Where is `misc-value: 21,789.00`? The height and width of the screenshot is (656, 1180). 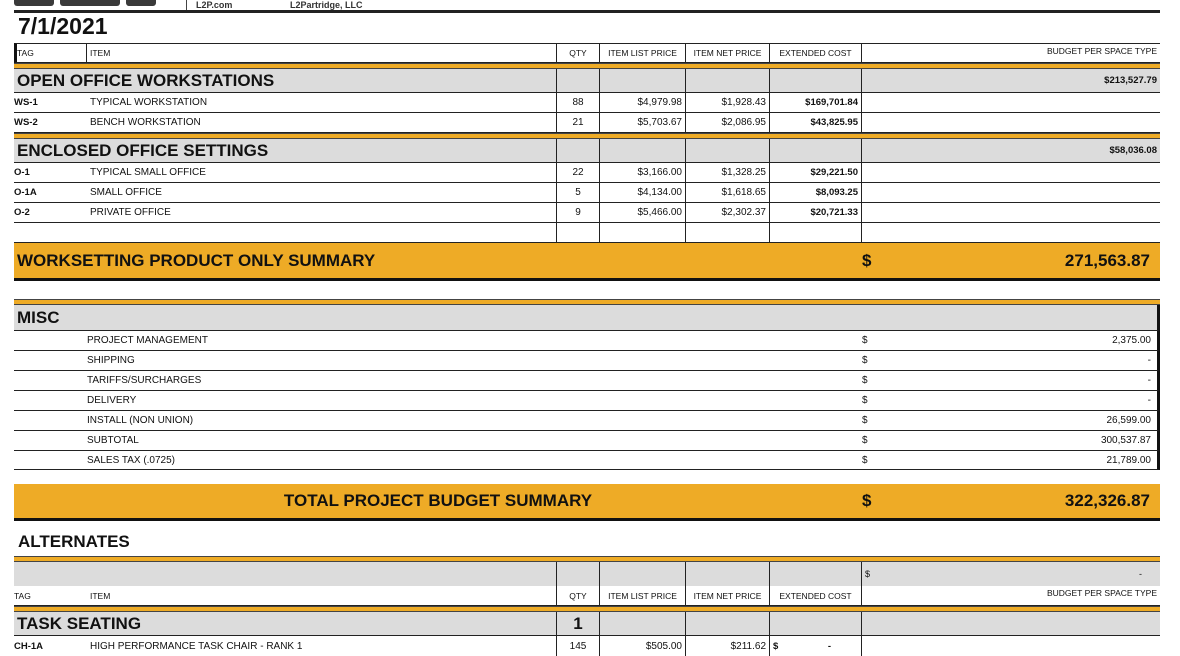 misc-value: 21,789.00 is located at coordinates (1129, 460).